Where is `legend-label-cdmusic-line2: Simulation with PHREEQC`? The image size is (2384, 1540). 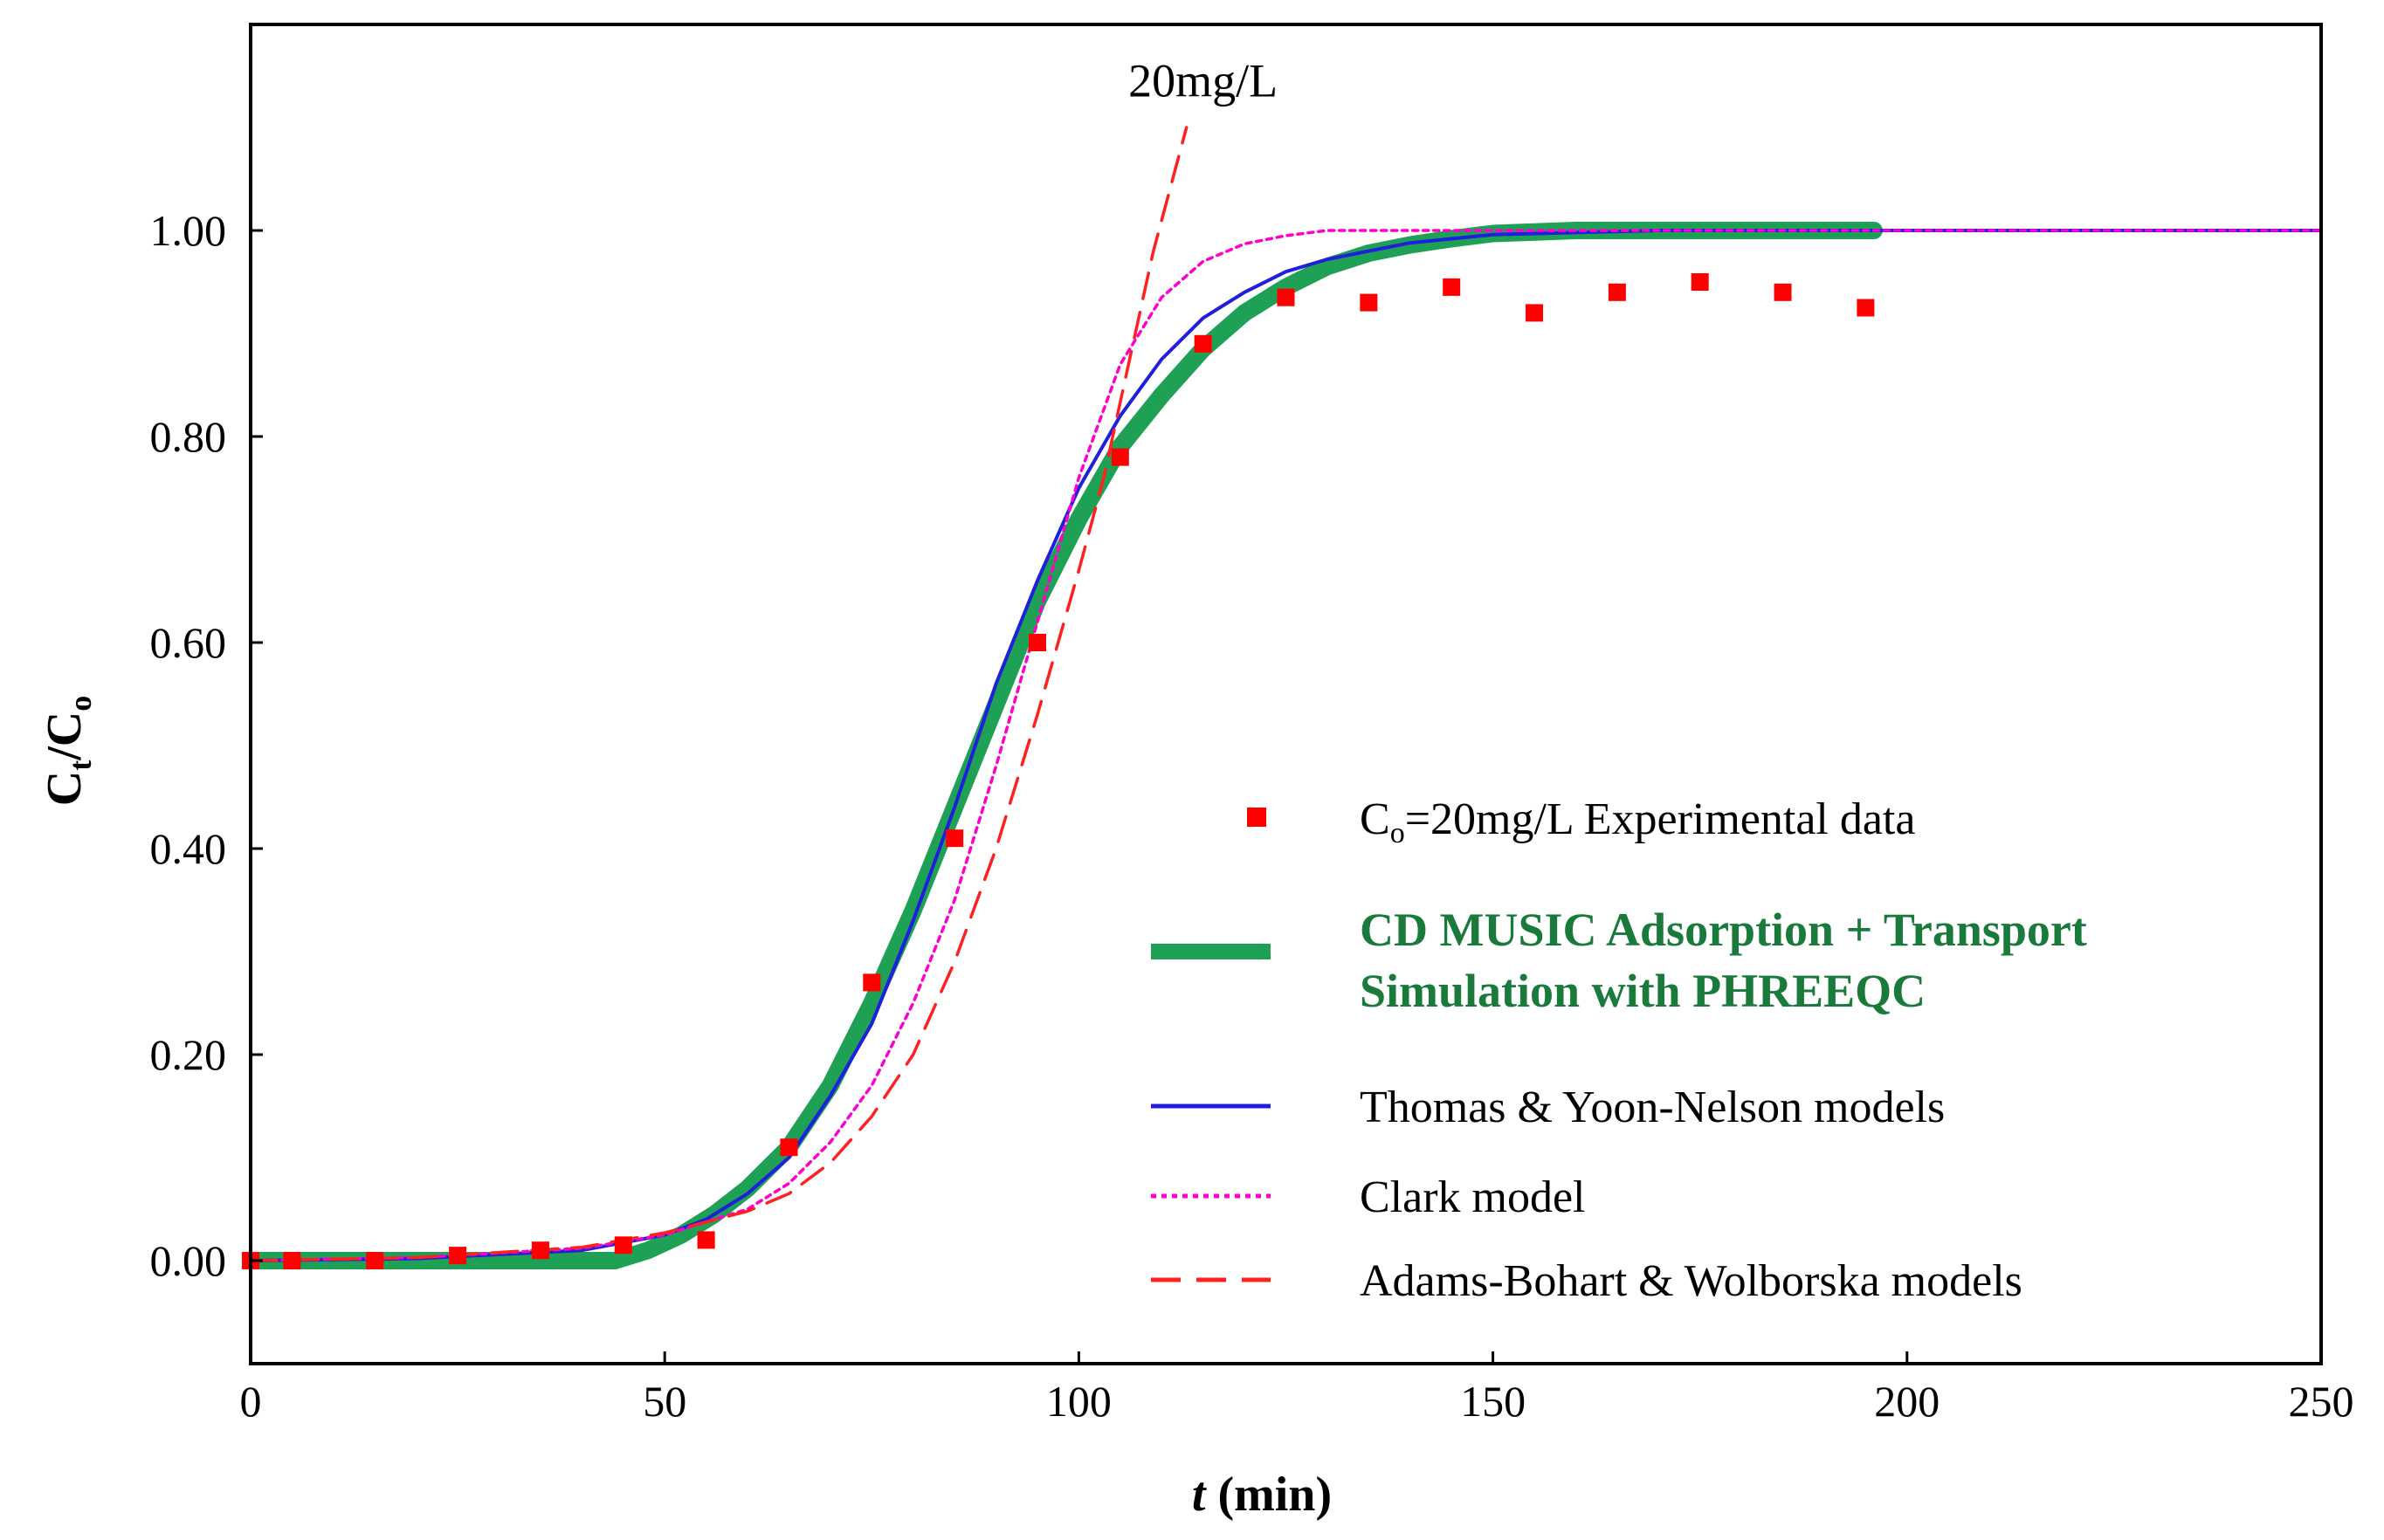 legend-label-cdmusic-line2: Simulation with PHREEQC is located at coordinates (1643, 991).